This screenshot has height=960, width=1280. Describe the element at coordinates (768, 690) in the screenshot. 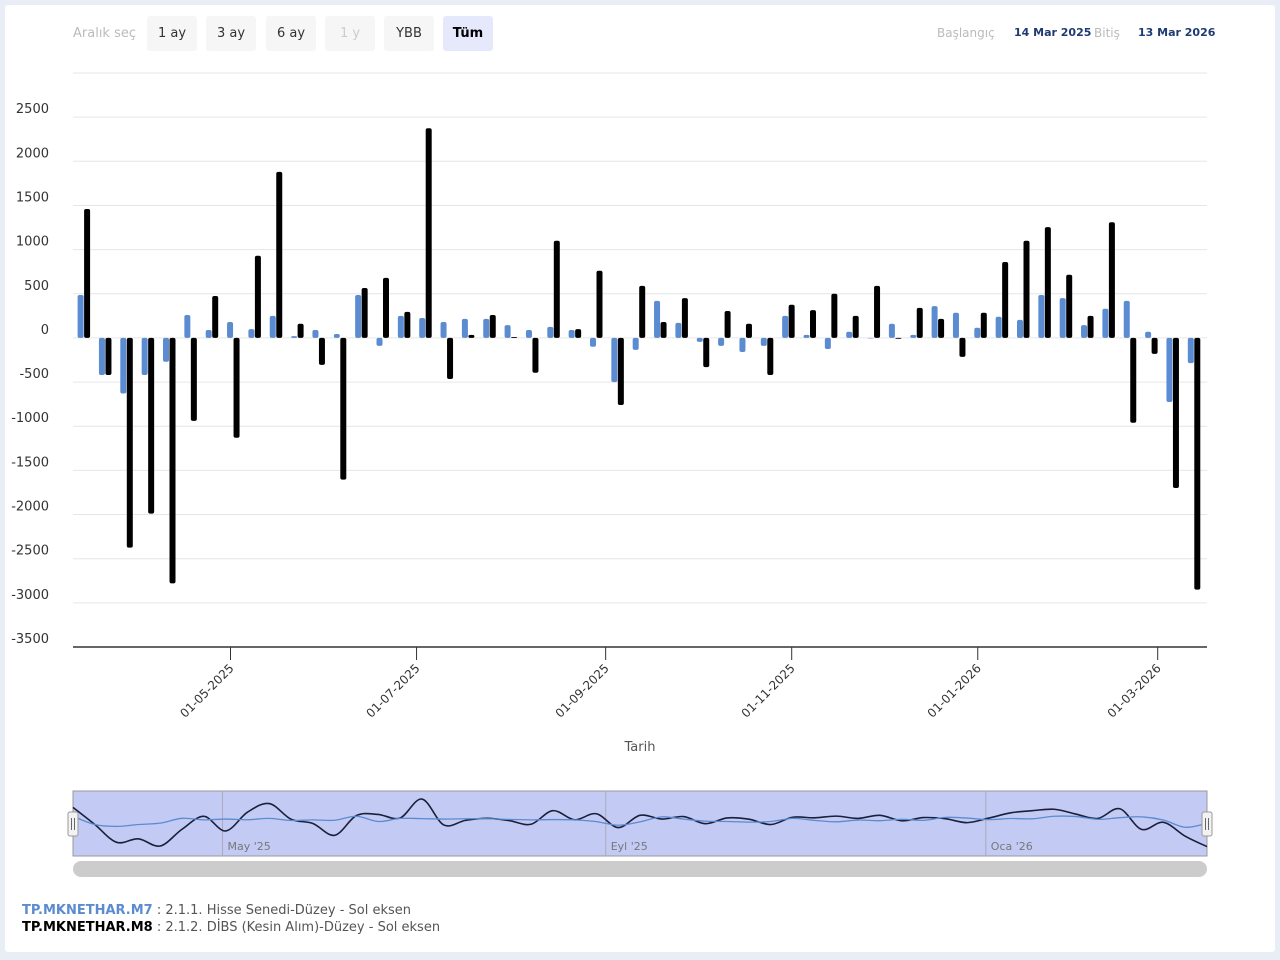

I see `x-tick-label: 01-11-2025` at that location.